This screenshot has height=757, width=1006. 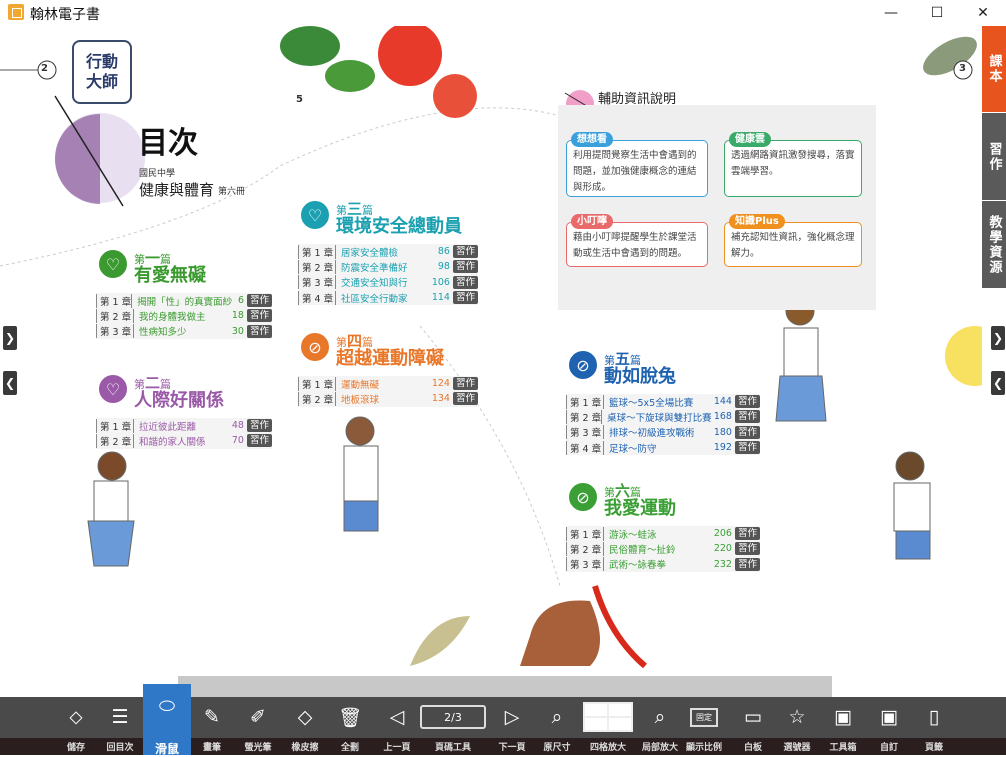 I want to click on chapter-name: 排球～初級進攻戰術, so click(x=652, y=434).